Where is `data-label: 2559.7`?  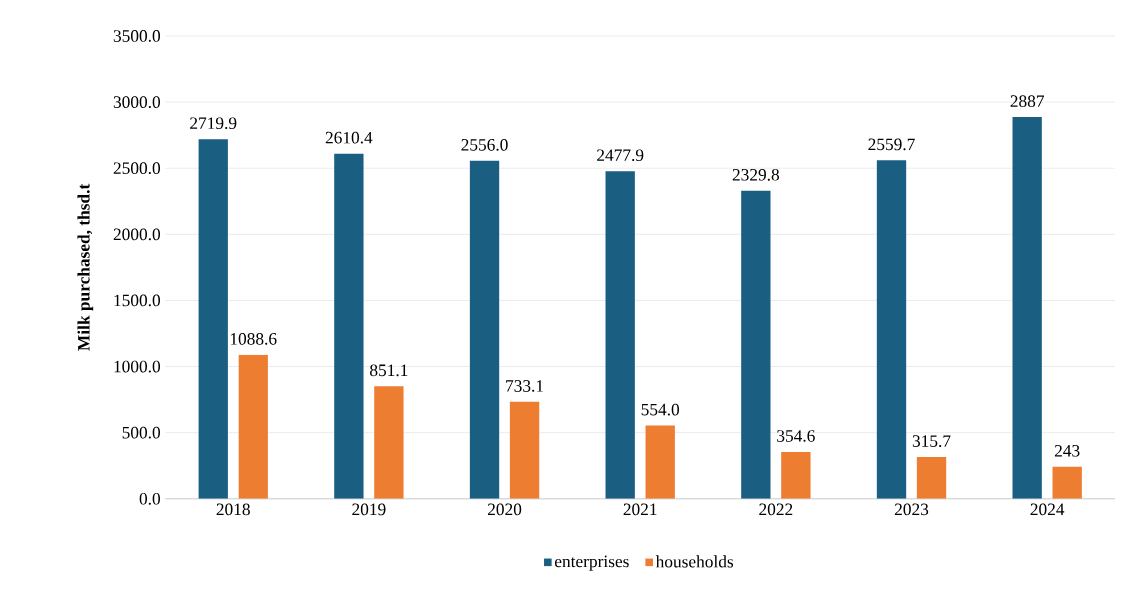 data-label: 2559.7 is located at coordinates (891, 144).